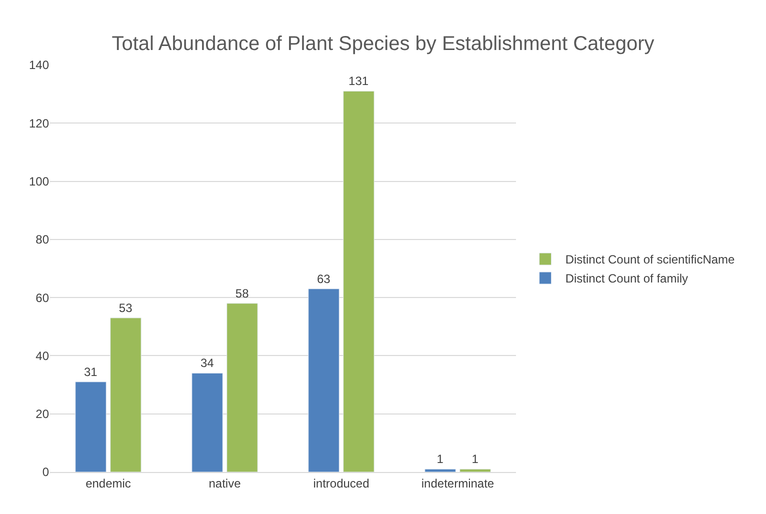  I want to click on data-label: 31, so click(91, 371).